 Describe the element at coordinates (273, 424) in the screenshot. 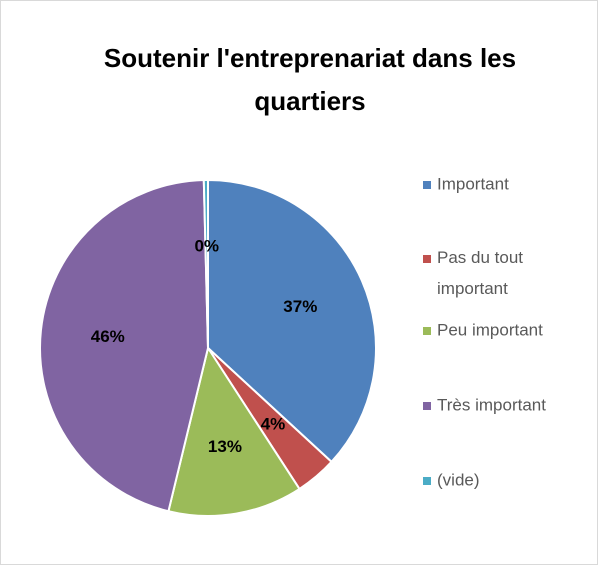

I see `data-label: 4%` at that location.